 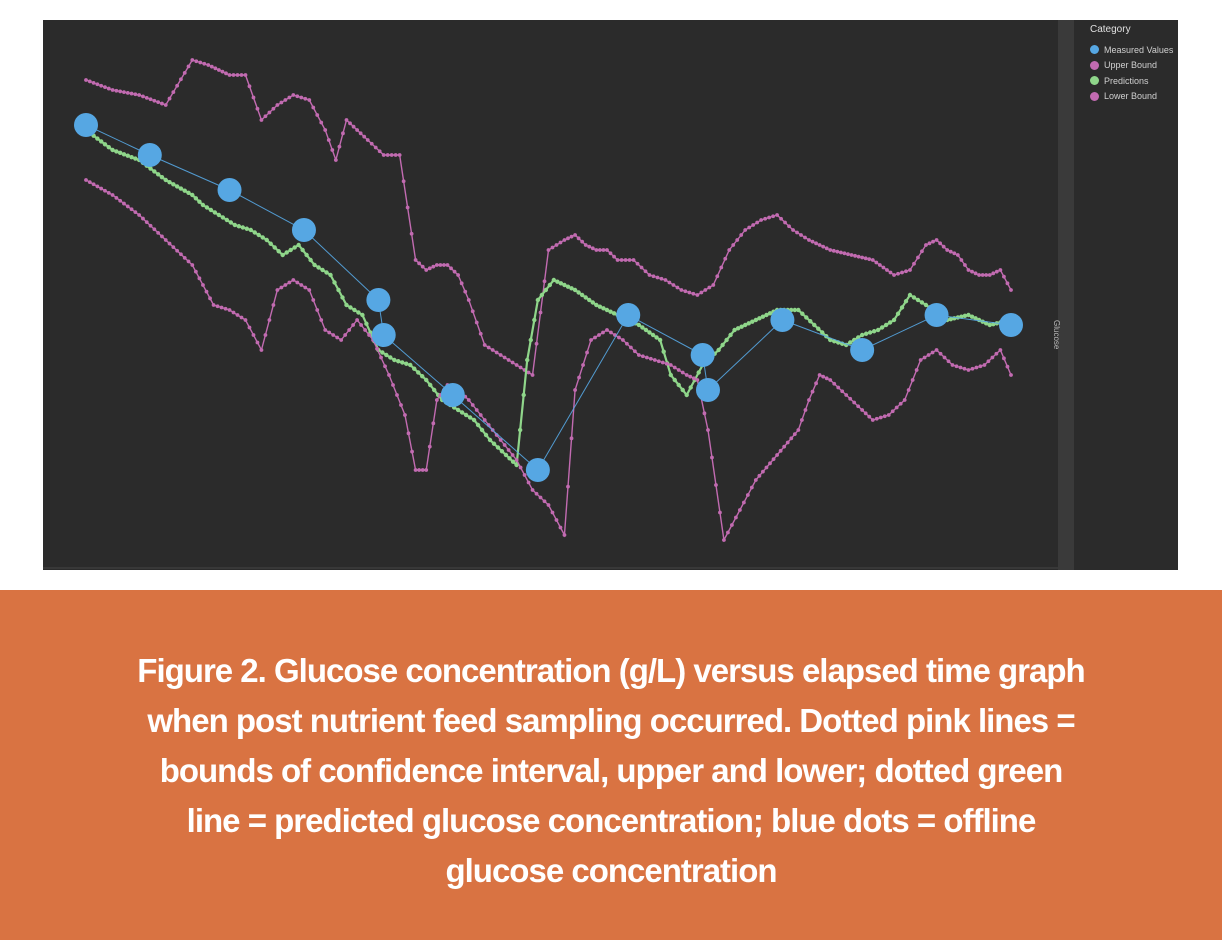 I want to click on legend-item-predictions: Predictions, so click(x=1131, y=81).